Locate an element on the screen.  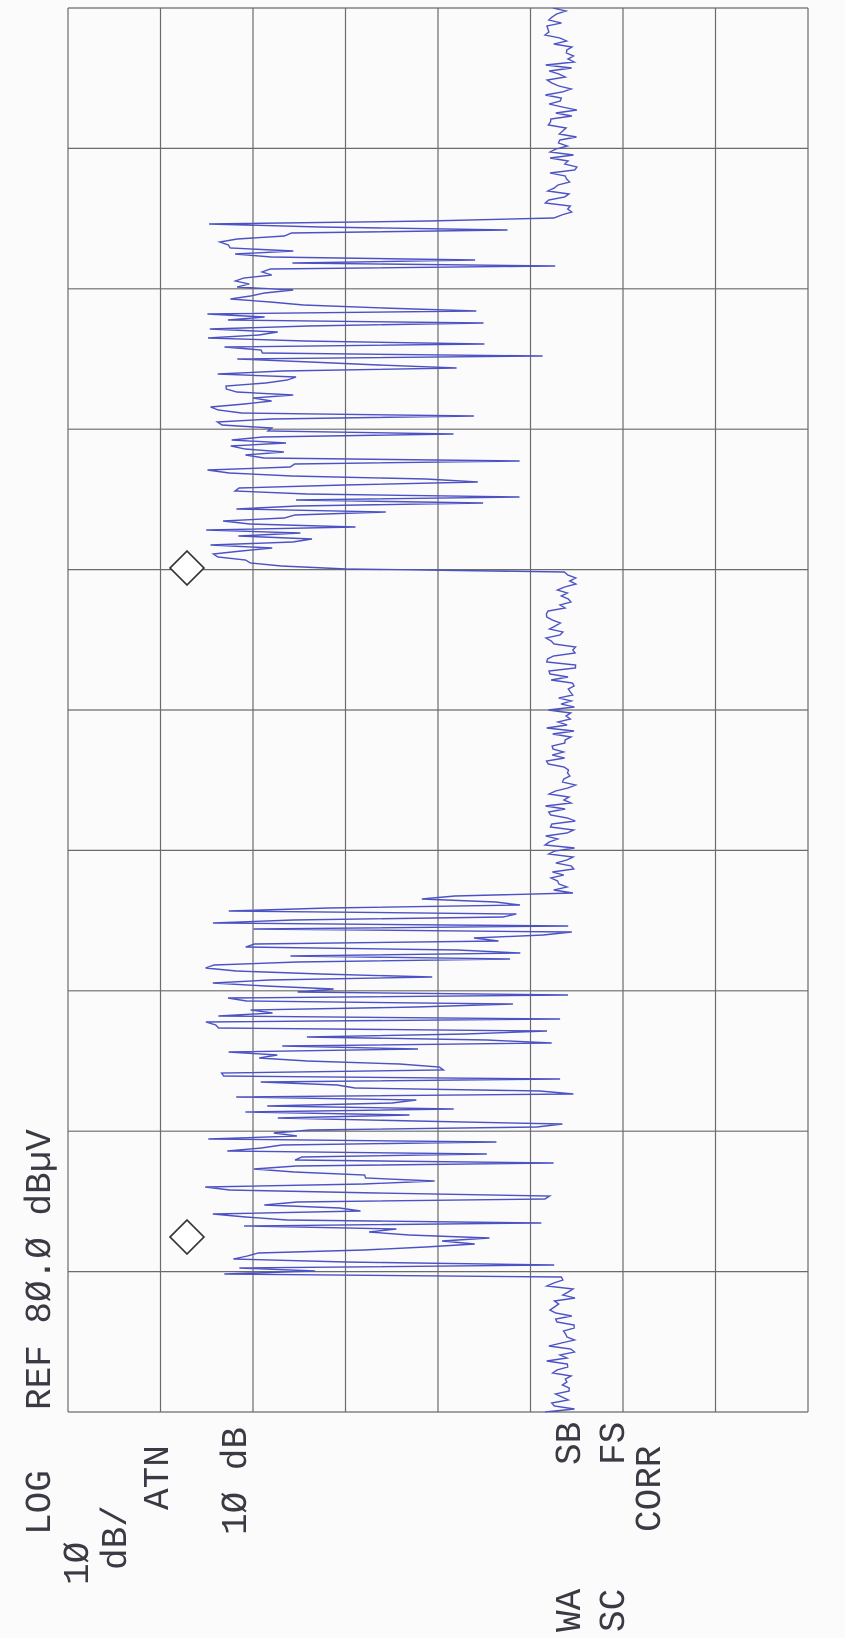
status-wa: WA is located at coordinates (570, 1610).